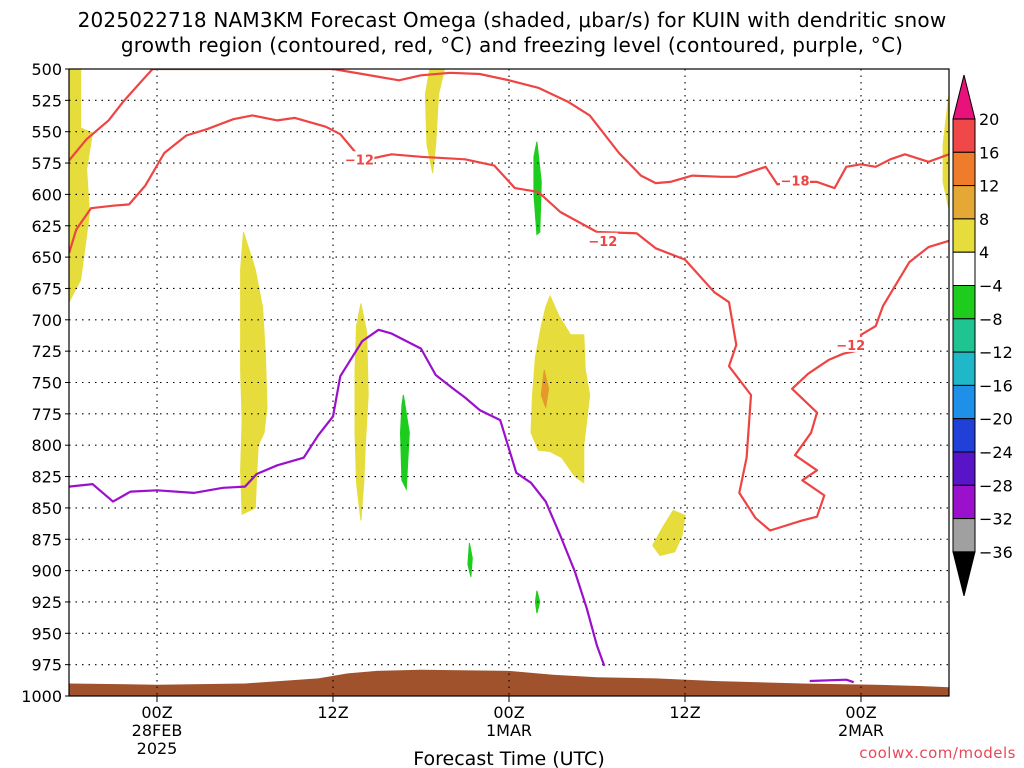 The image size is (1024, 768). What do you see at coordinates (46, 445) in the screenshot?
I see `y-tick-label: 800` at bounding box center [46, 445].